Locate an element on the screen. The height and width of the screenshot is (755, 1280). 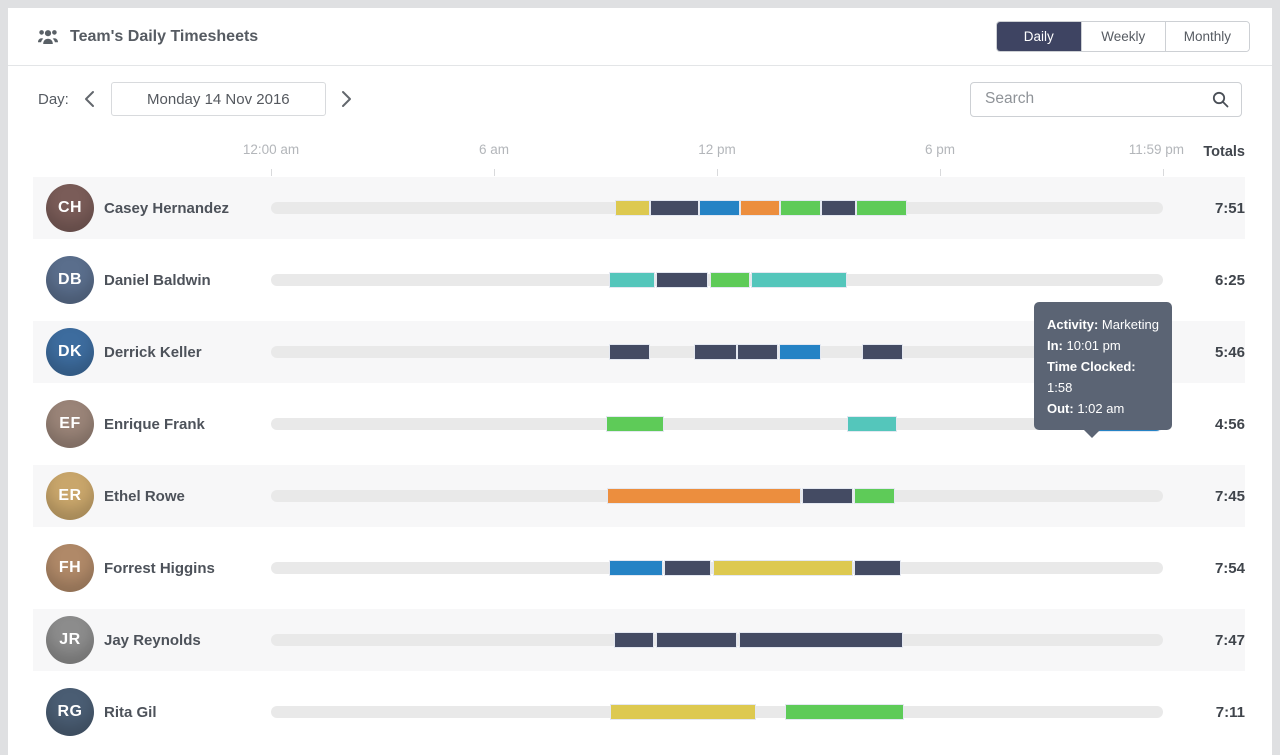
total-hours: 7:45 is located at coordinates (1229, 496).